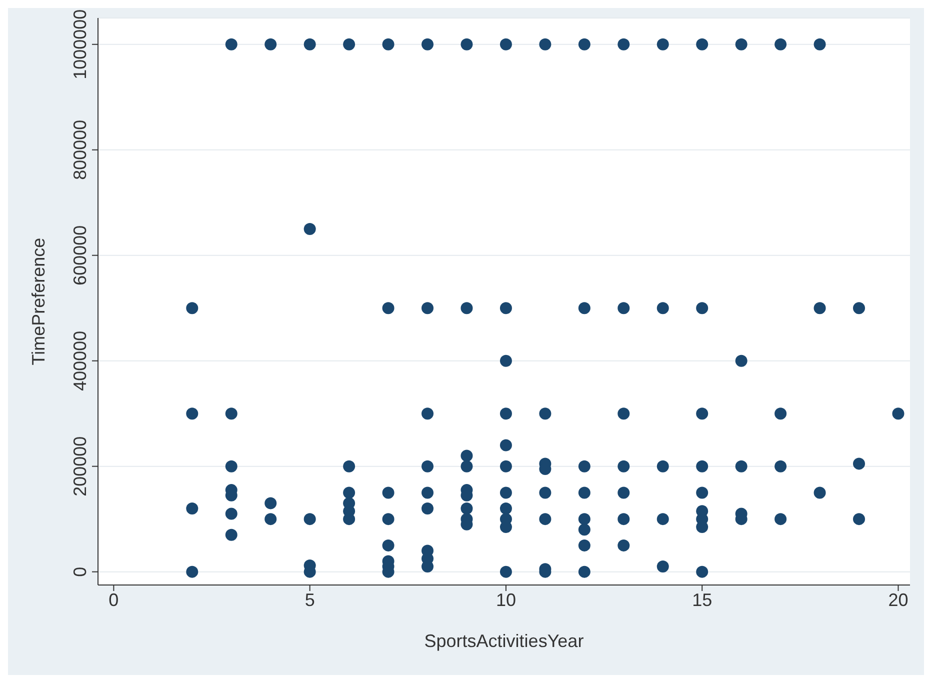 The height and width of the screenshot is (683, 932). What do you see at coordinates (80, 466) in the screenshot?
I see `y-tick-label: 200000` at bounding box center [80, 466].